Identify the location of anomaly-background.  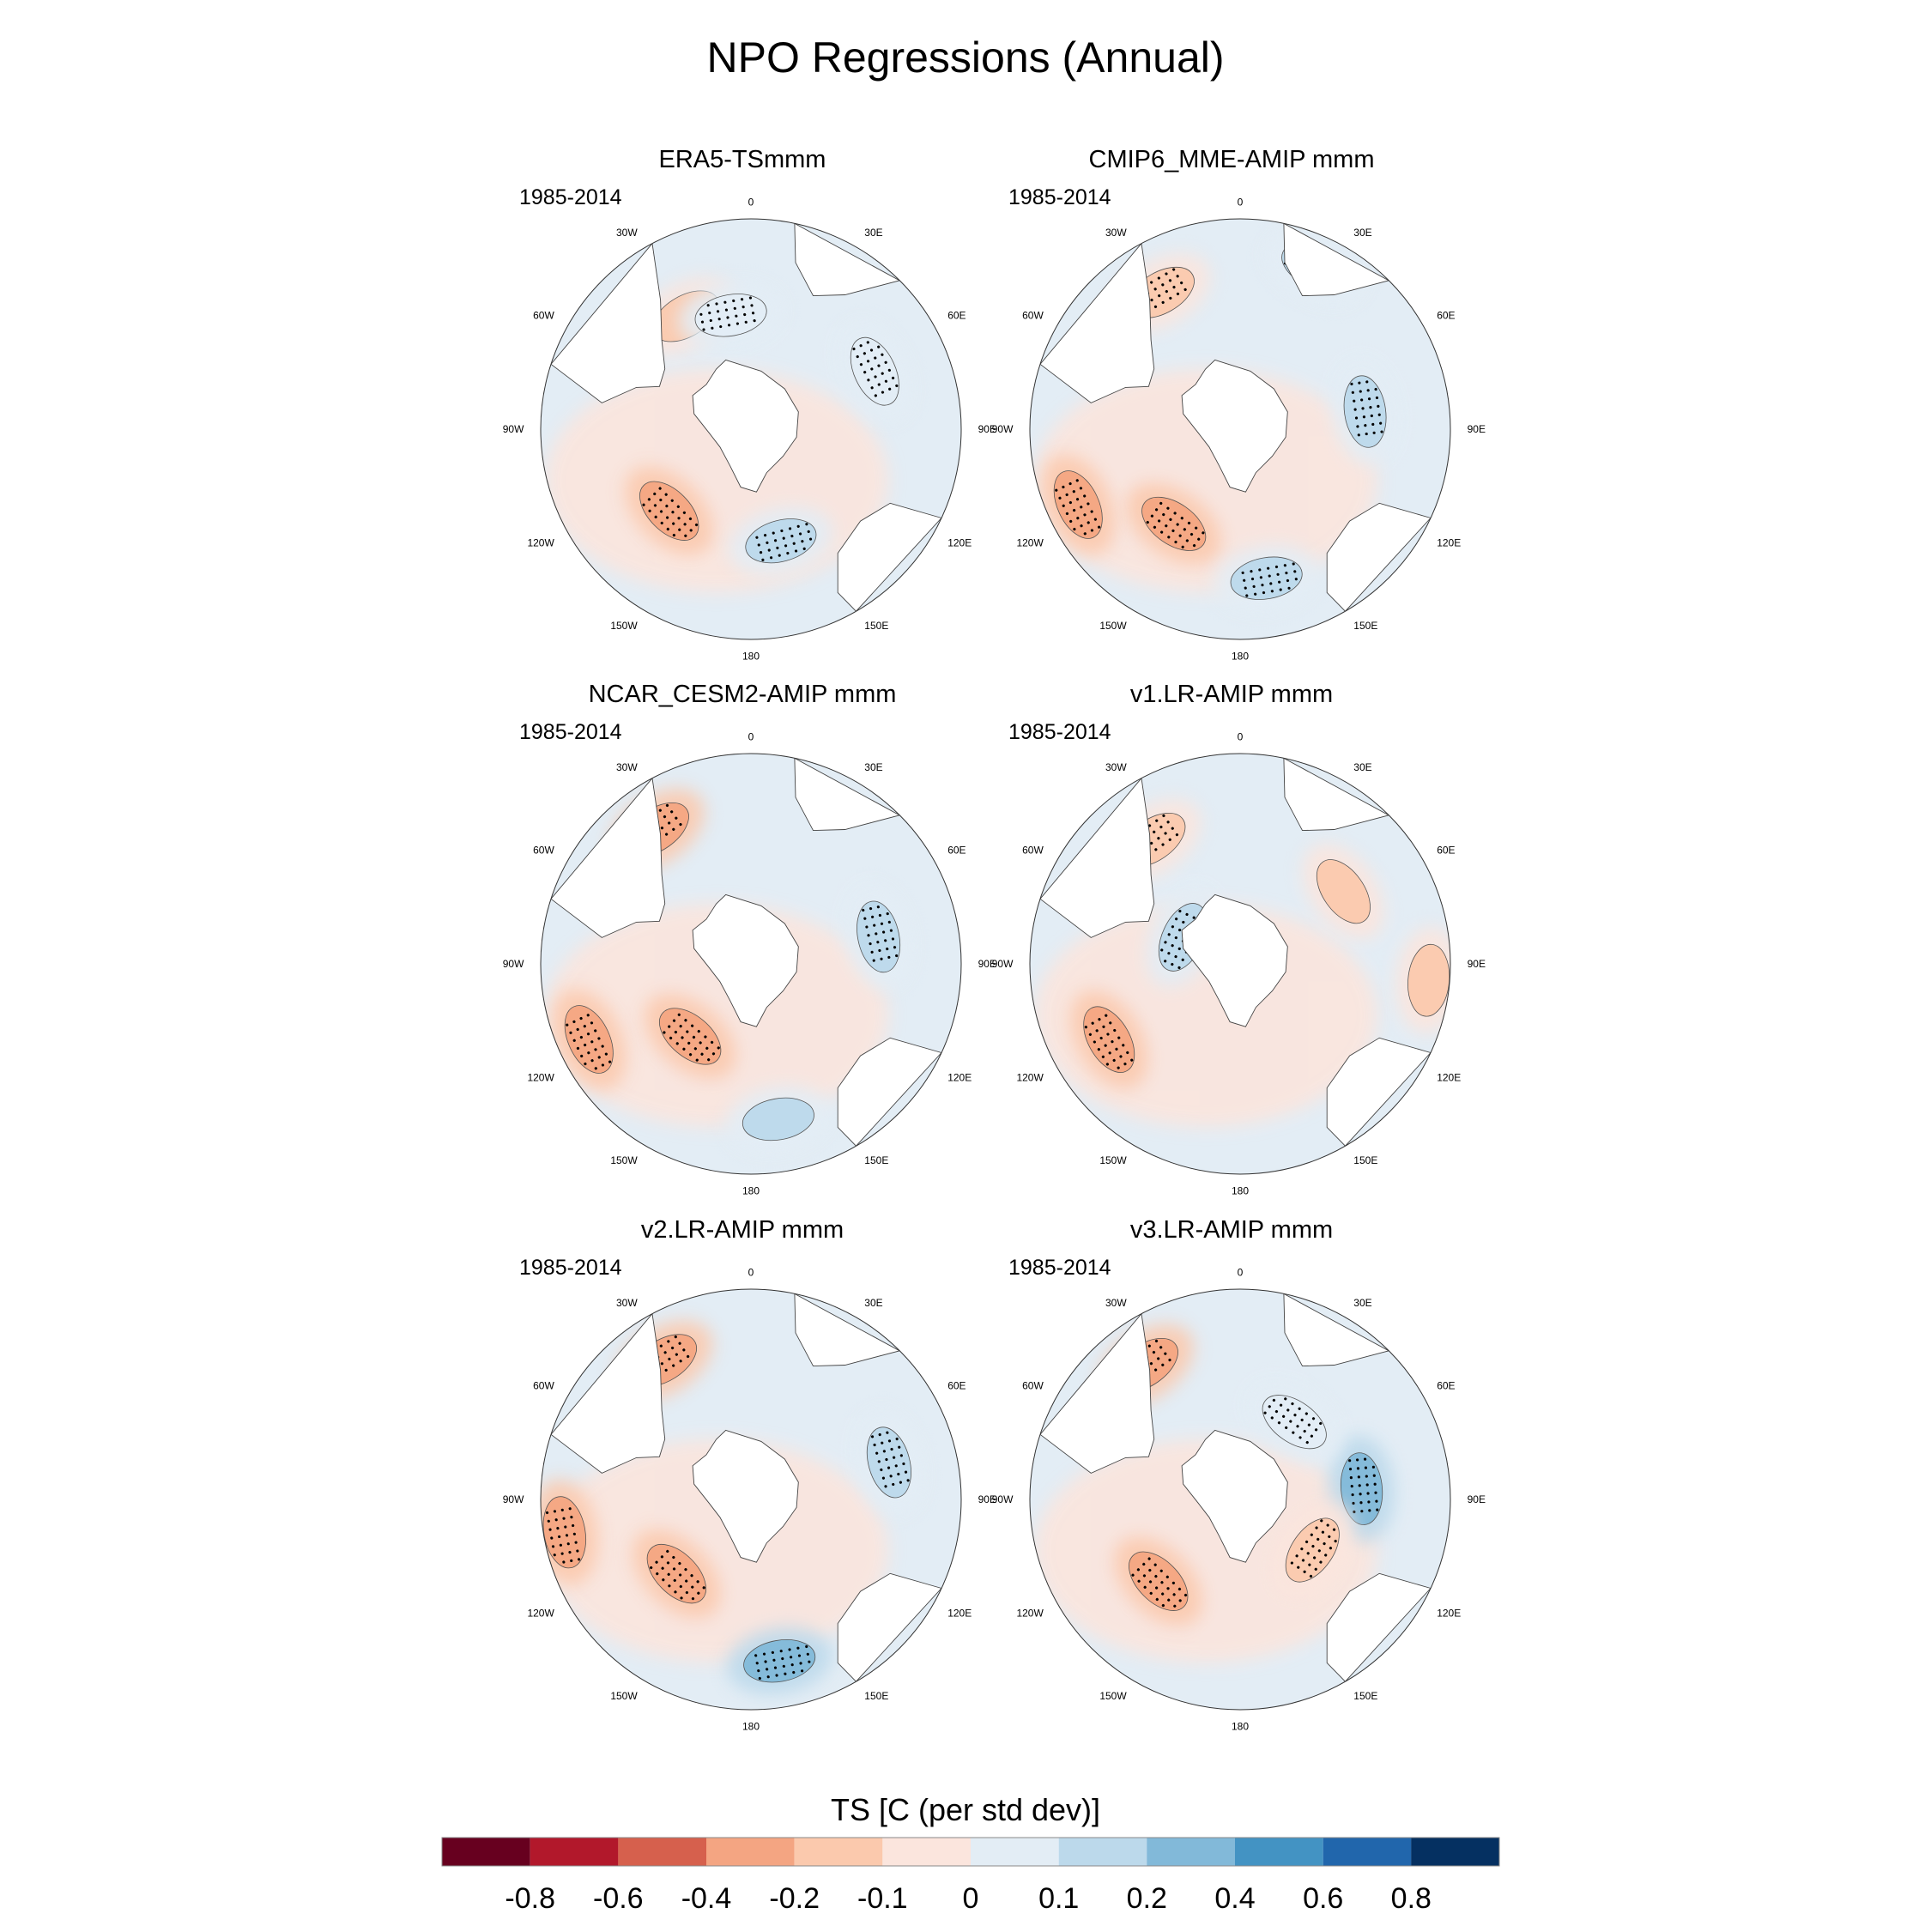
(1205, 1551).